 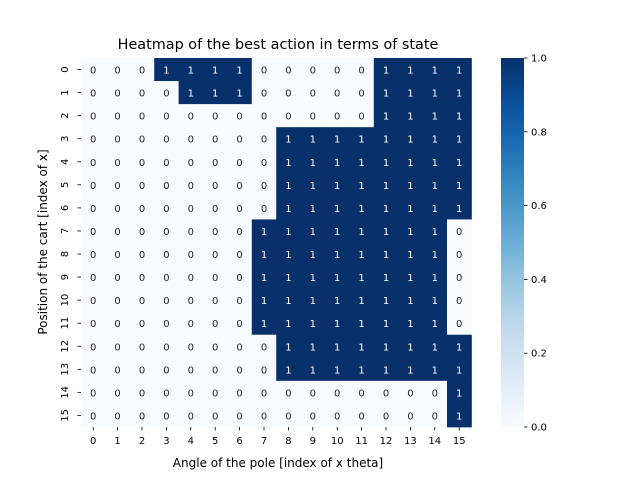 What do you see at coordinates (65, 300) in the screenshot?
I see `y-tick-label: 10` at bounding box center [65, 300].